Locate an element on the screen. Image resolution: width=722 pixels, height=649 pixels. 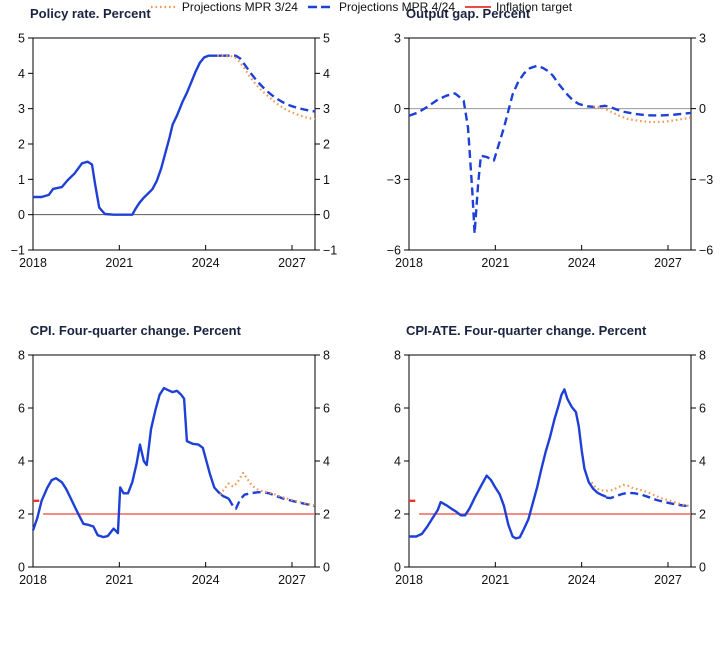
solid-line-swatch is located at coordinates (478, 7).